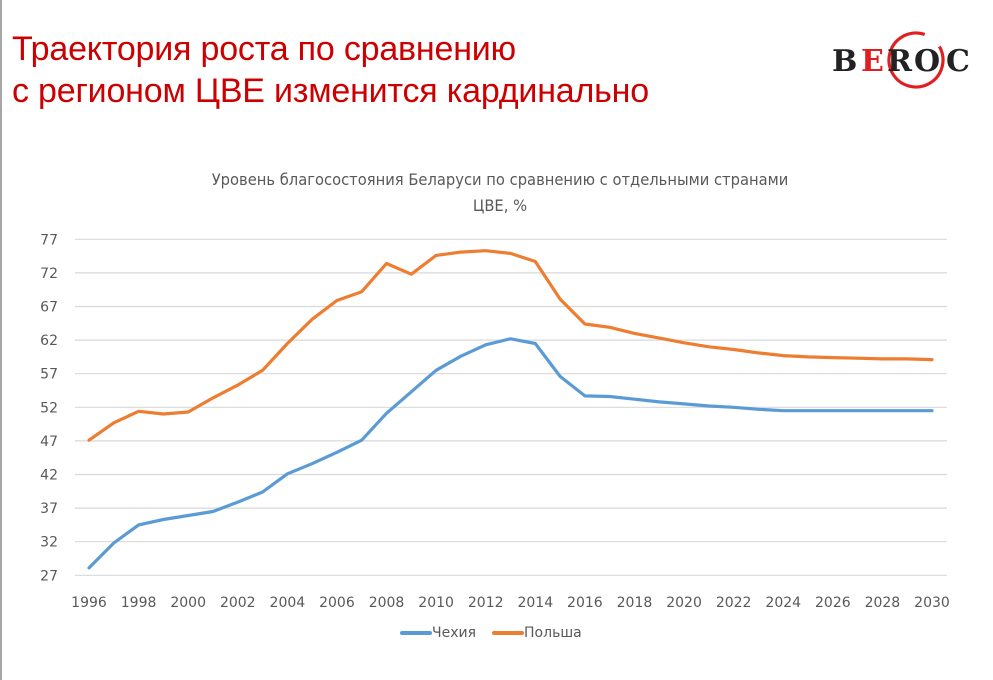 The image size is (993, 680). What do you see at coordinates (49, 375) in the screenshot?
I see `y-tick-label: 57` at bounding box center [49, 375].